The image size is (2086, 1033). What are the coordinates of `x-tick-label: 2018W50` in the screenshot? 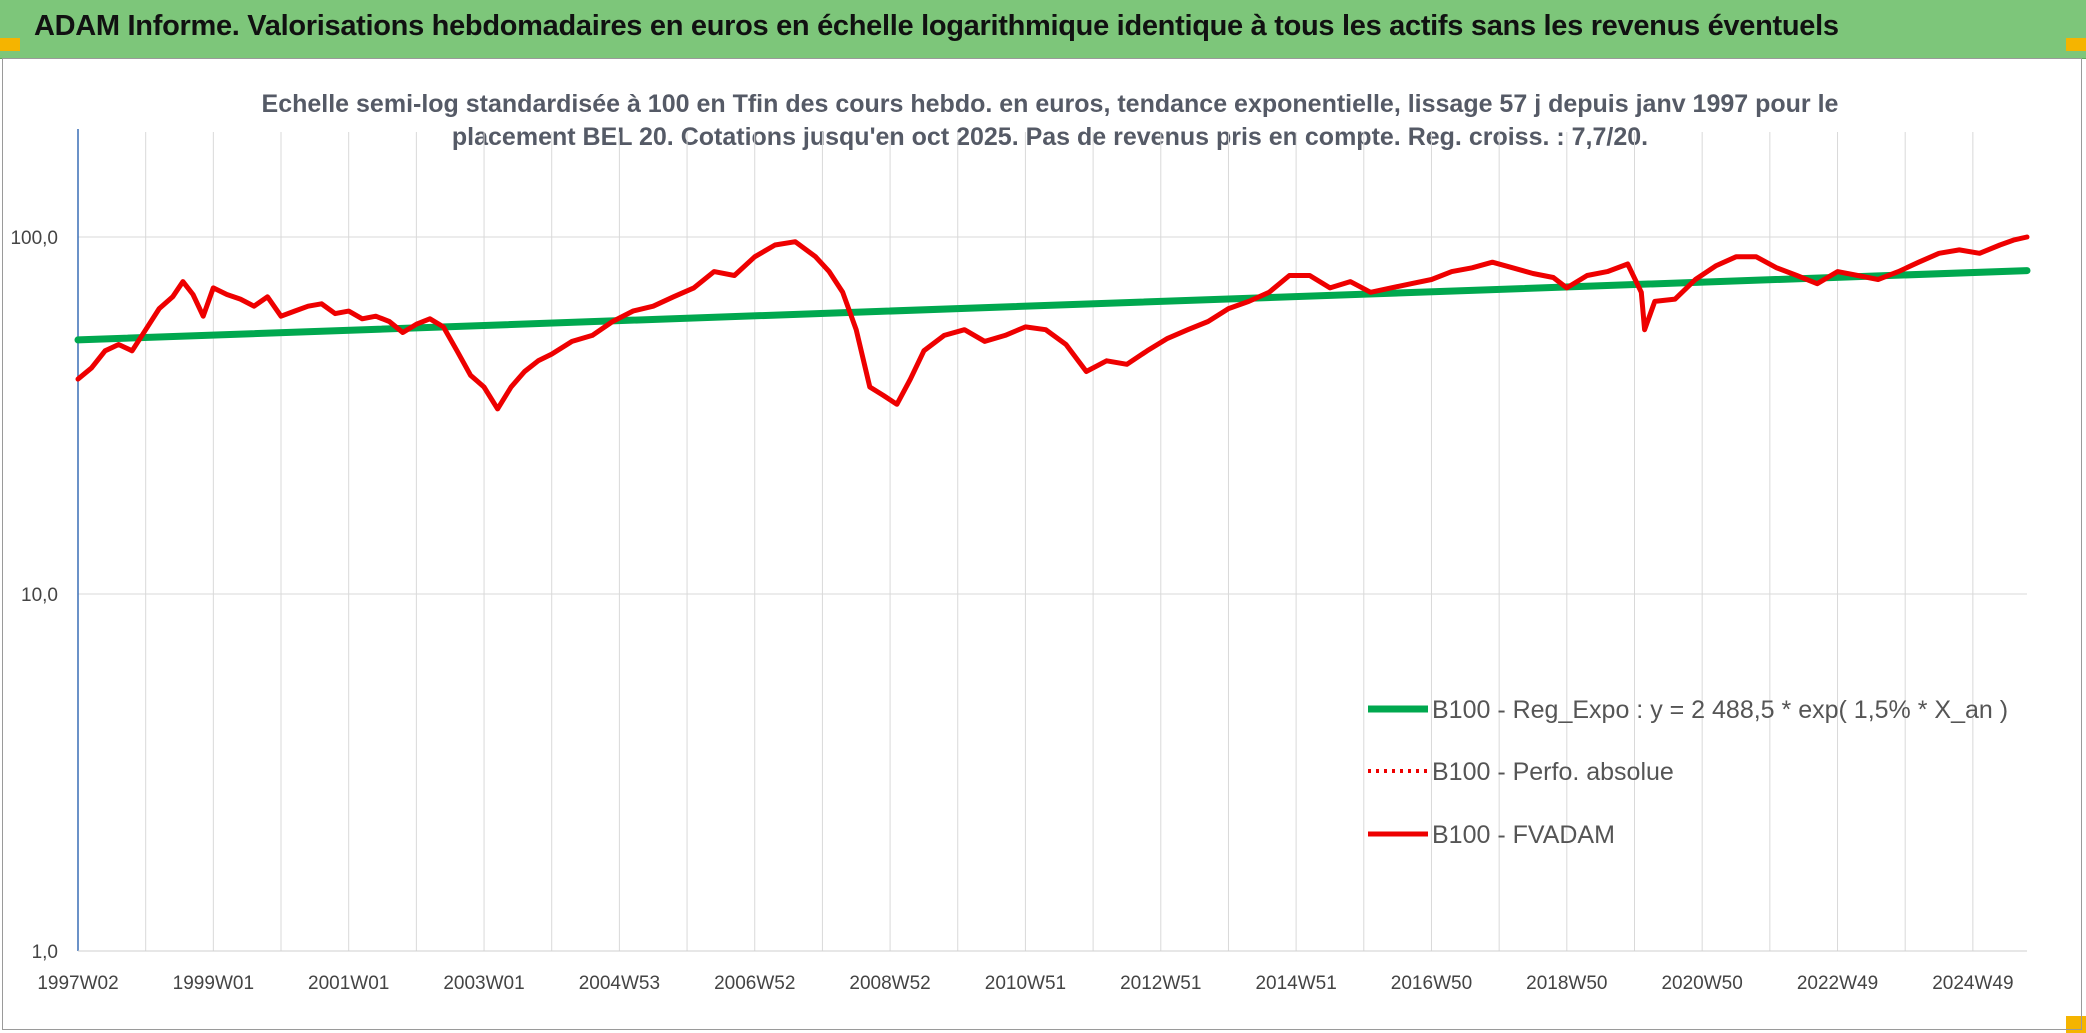 It's located at (1566, 983).